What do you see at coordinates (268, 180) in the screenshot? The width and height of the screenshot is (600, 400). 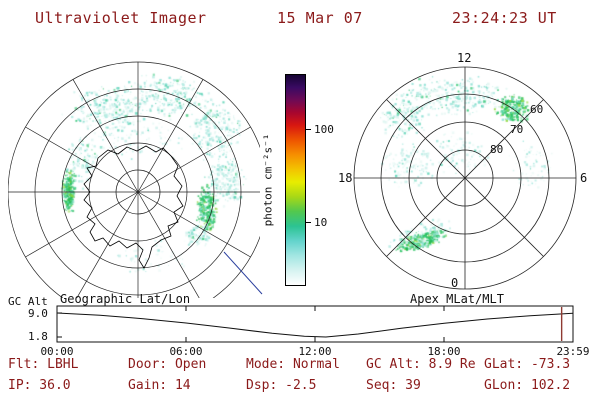 I see `colorbar-label: photon cm⁻²s⁻¹` at bounding box center [268, 180].